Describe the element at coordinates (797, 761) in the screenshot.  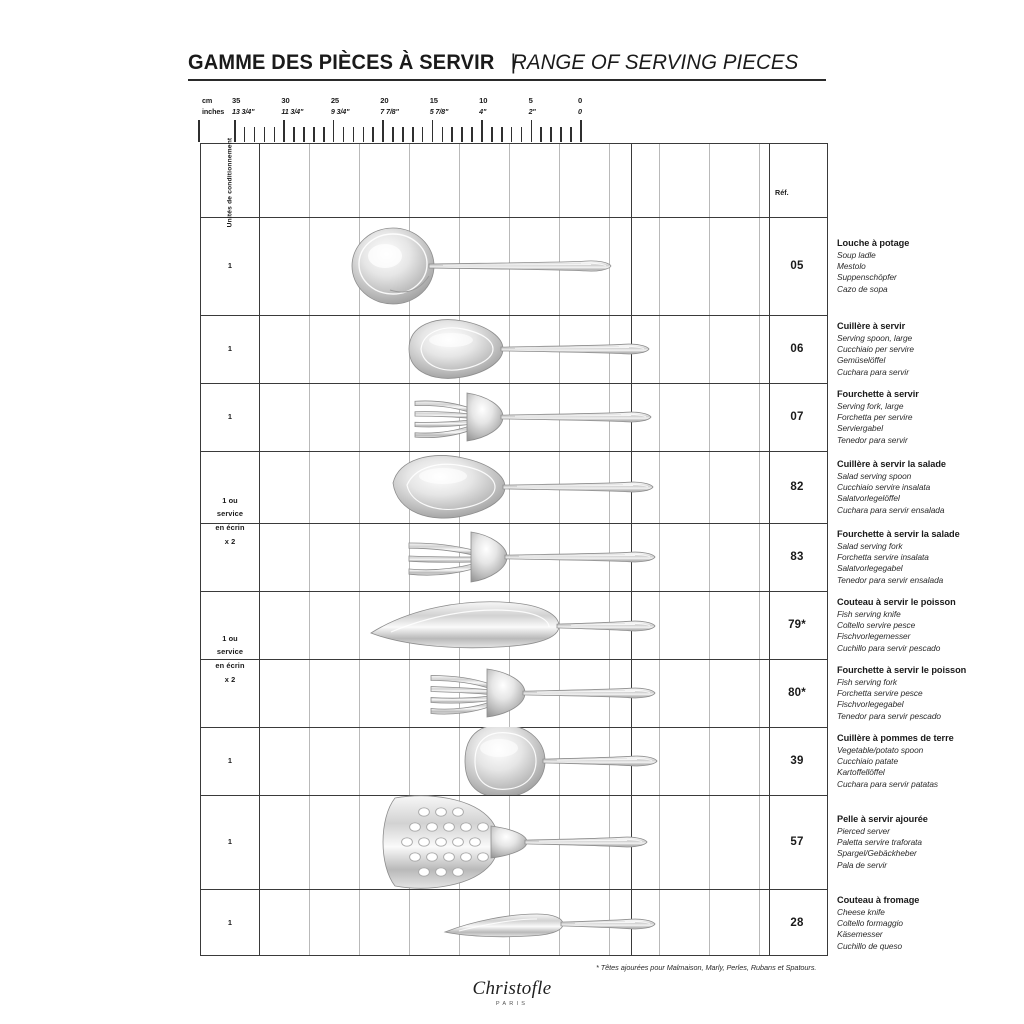
I see `ref-cell: 39` at that location.